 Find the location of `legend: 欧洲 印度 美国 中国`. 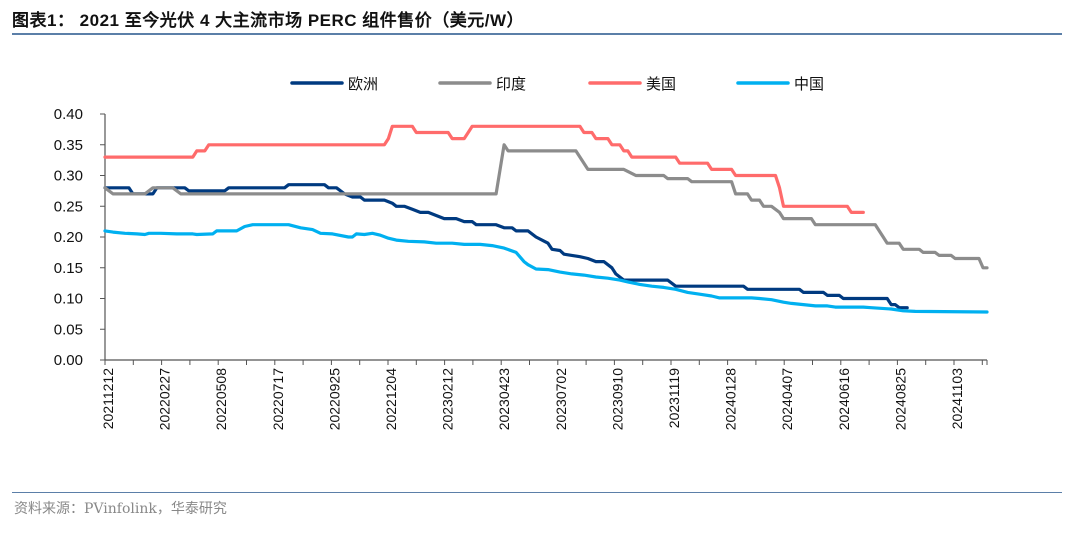

legend: 欧洲 印度 美国 中国 is located at coordinates (557, 84).